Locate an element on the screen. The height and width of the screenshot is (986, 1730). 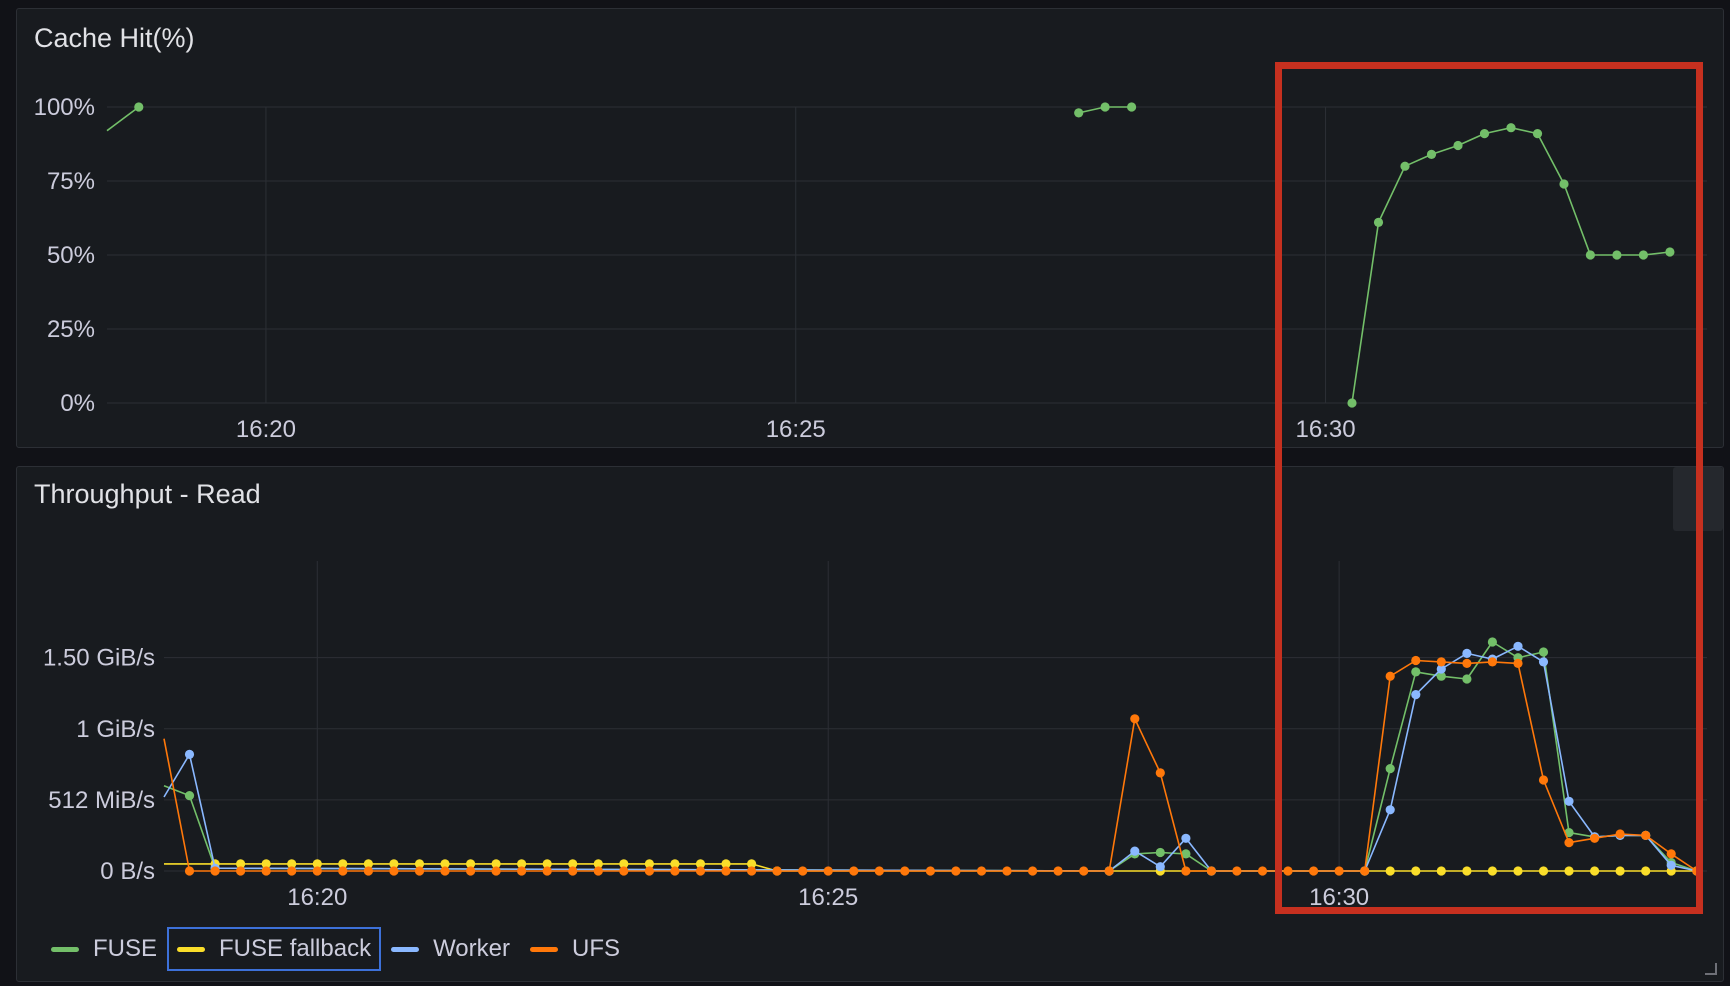
legend-item-ufs: UFS is located at coordinates (575, 949).